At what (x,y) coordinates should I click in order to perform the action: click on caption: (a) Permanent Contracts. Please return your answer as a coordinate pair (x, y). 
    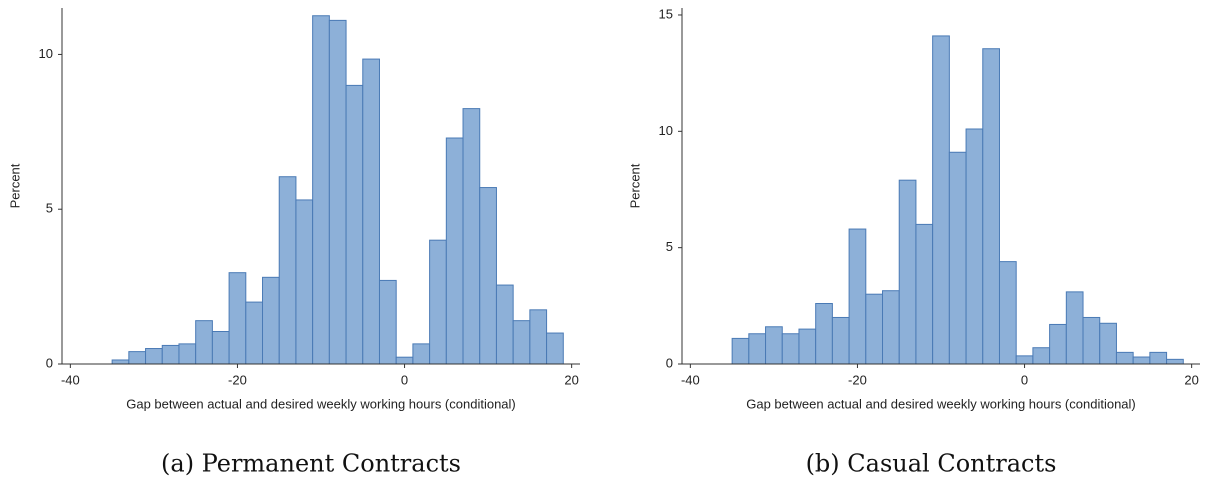
    Looking at the image, I should click on (311, 464).